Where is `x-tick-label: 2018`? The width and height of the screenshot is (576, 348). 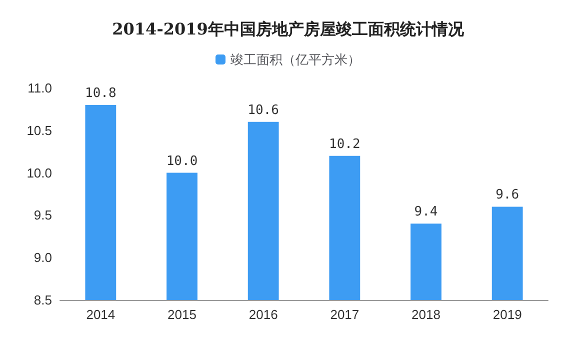
x-tick-label: 2018 is located at coordinates (426, 314).